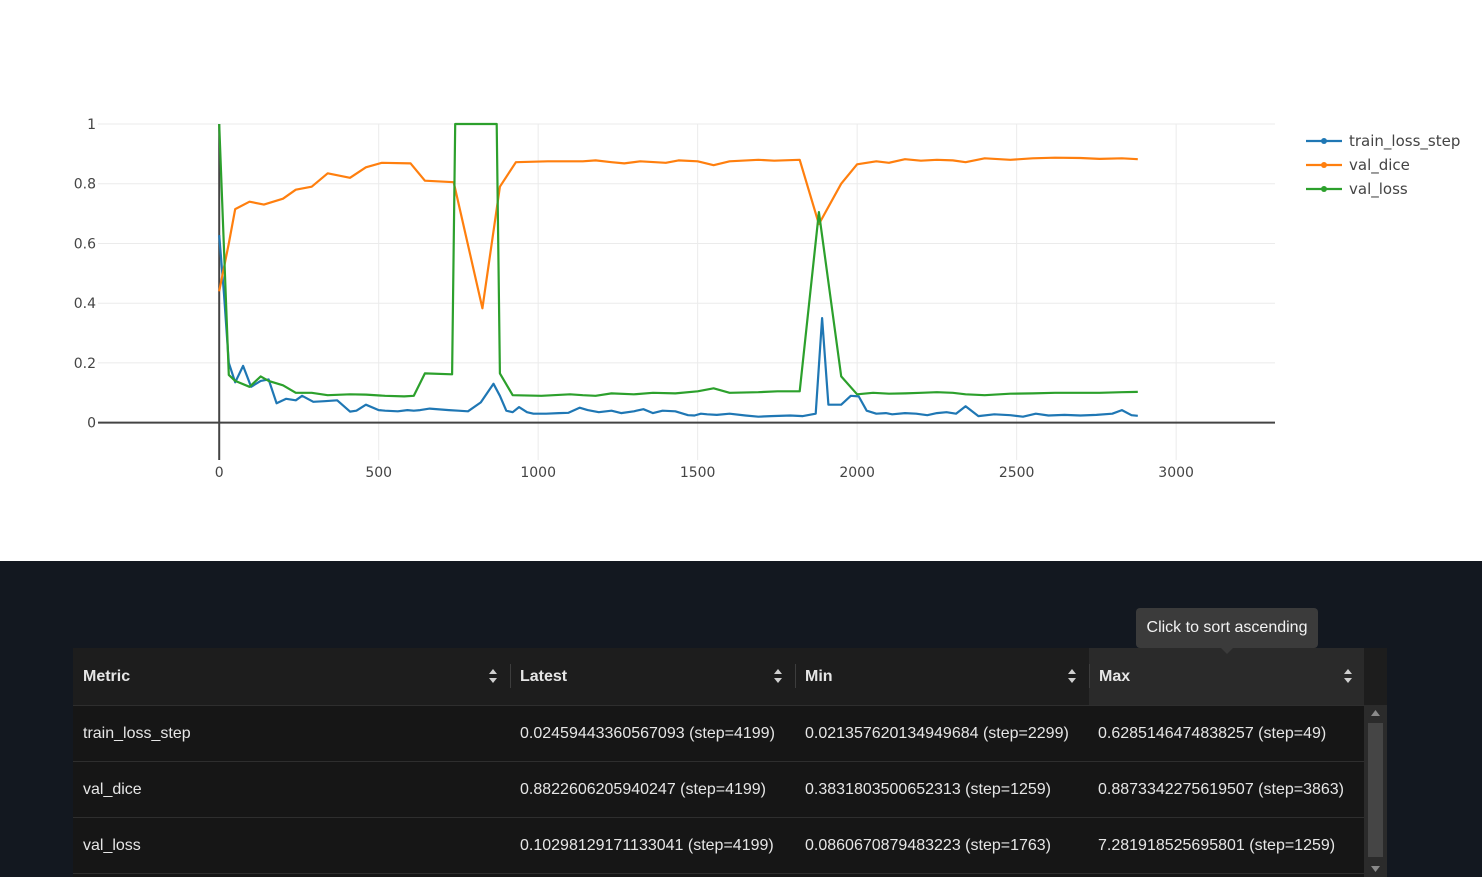 The height and width of the screenshot is (877, 1482). What do you see at coordinates (1378, 189) in the screenshot?
I see `legend-label-val_loss: val_loss` at bounding box center [1378, 189].